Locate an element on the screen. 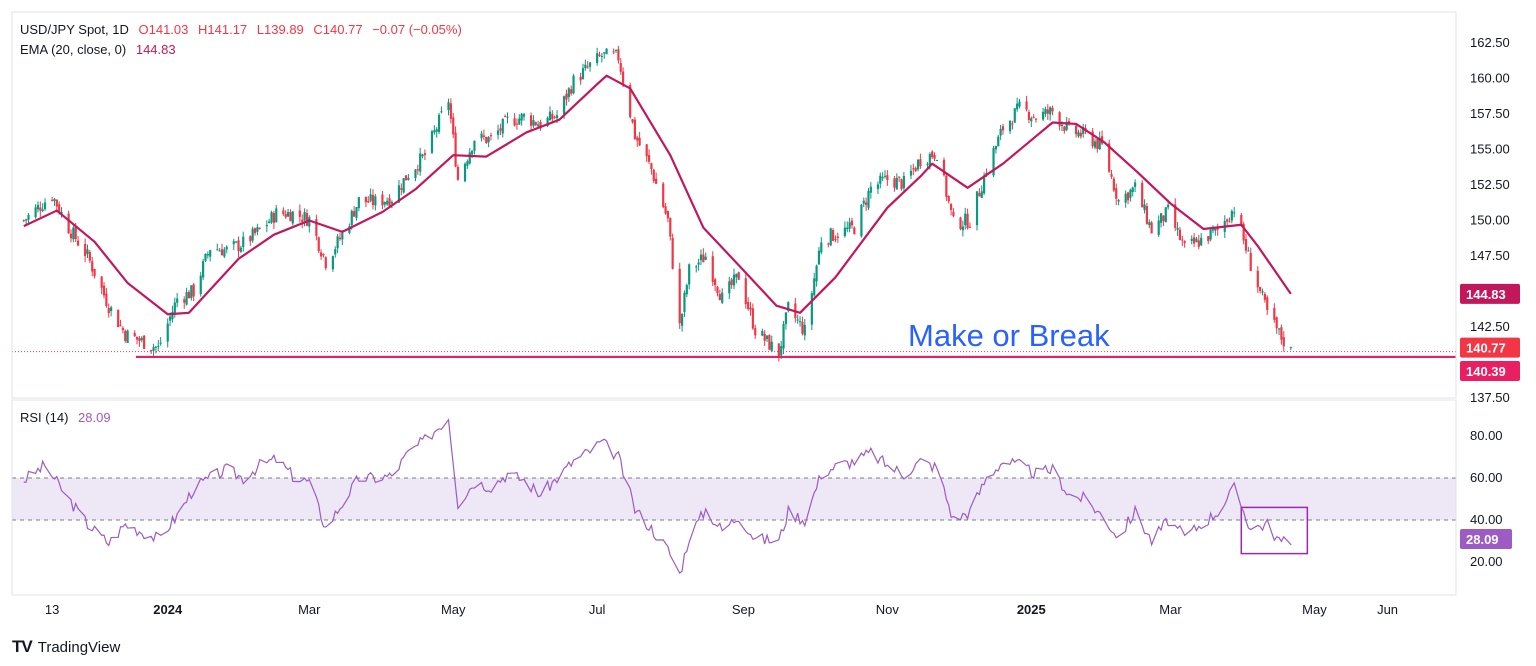 This screenshot has height=666, width=1536. price-axis-label: 144.83 is located at coordinates (1486, 294).